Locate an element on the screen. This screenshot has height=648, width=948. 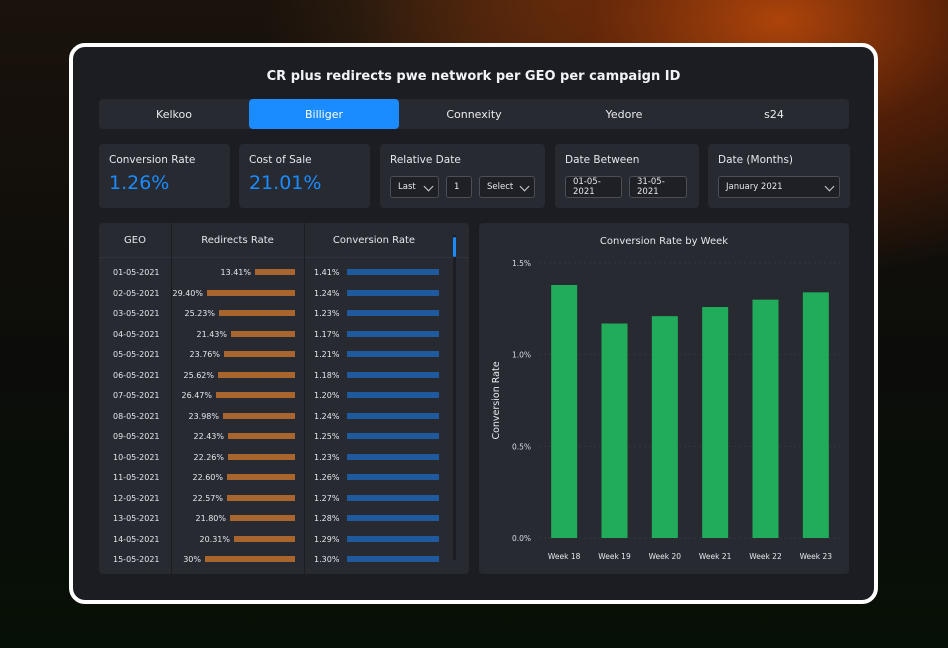
table-row: 01-05-2021 13.41% 1.41% is located at coordinates (279, 272).